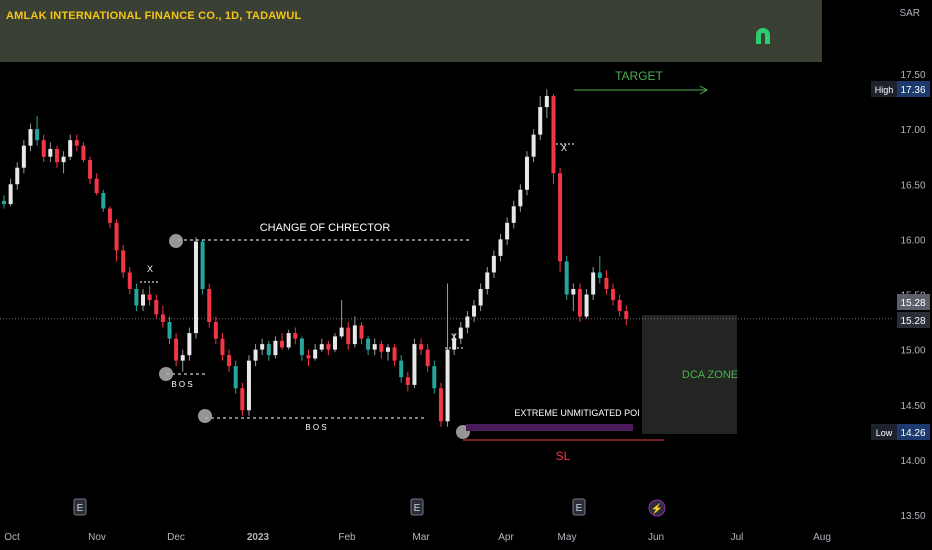 The width and height of the screenshot is (932, 550). I want to click on x-tick-label: Apr, so click(506, 537).